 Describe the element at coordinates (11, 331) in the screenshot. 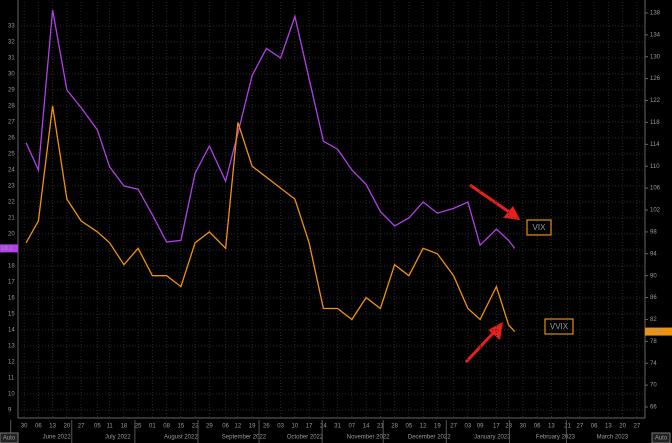

I see `y-tick-label: 14` at that location.